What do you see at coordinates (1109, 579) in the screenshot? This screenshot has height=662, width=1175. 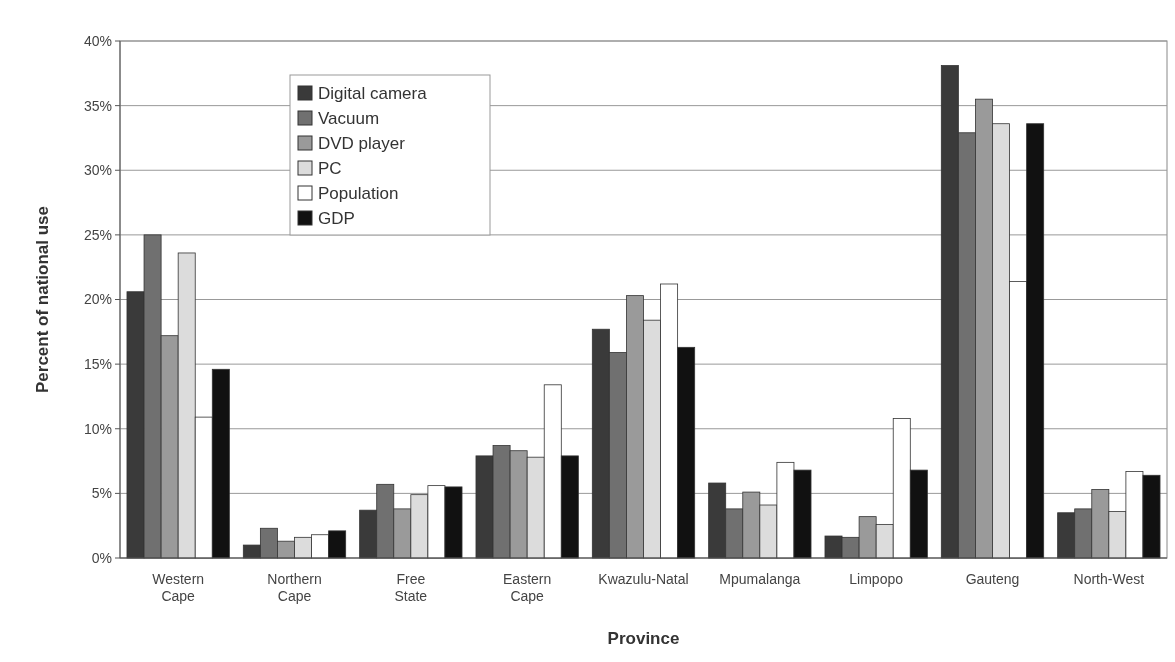 I see `x-tick-label: North-West` at bounding box center [1109, 579].